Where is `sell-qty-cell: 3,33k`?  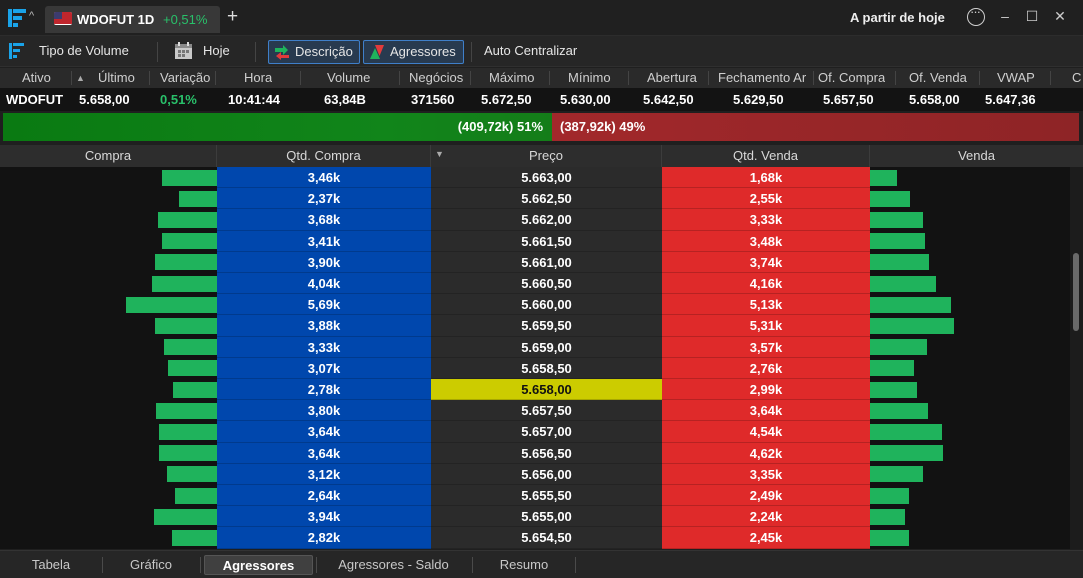
sell-qty-cell: 3,33k is located at coordinates (766, 220).